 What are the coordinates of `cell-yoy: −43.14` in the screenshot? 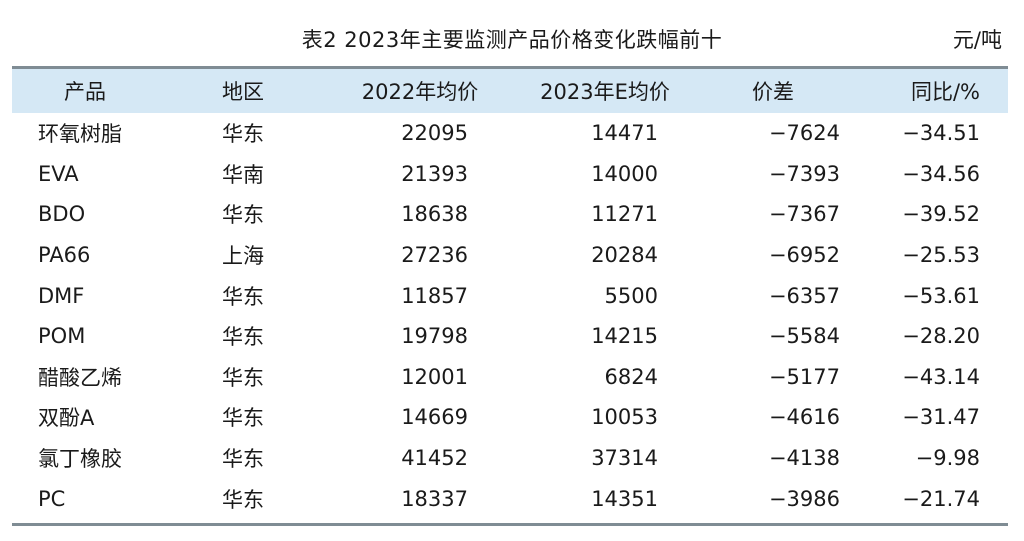 It's located at (941, 376).